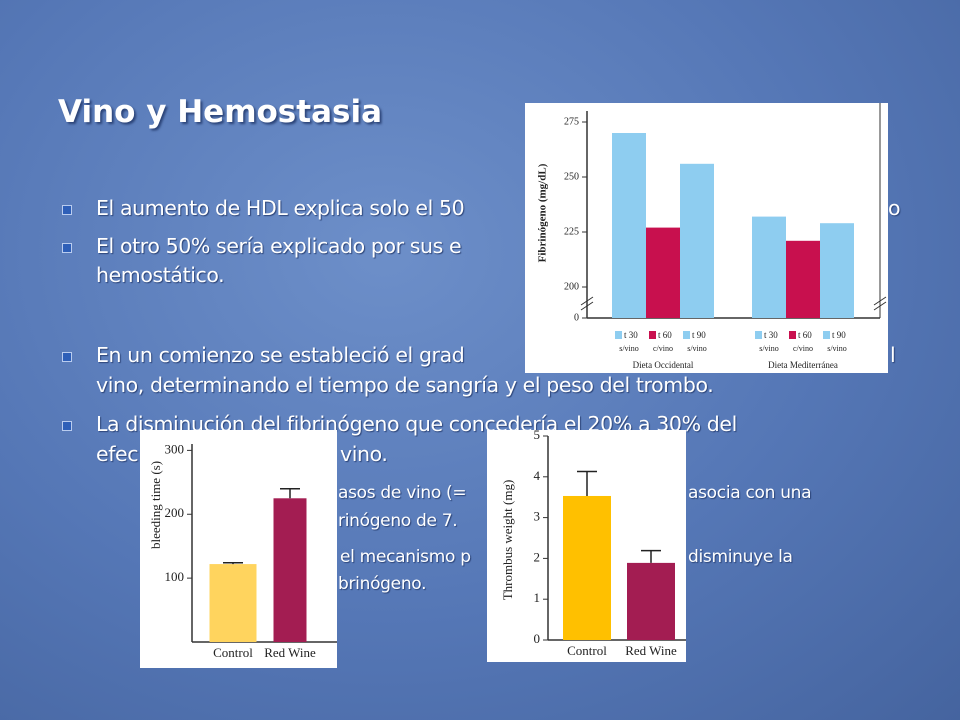 The width and height of the screenshot is (960, 720). I want to click on y-axis-label: bleeding time (s), so click(155, 505).